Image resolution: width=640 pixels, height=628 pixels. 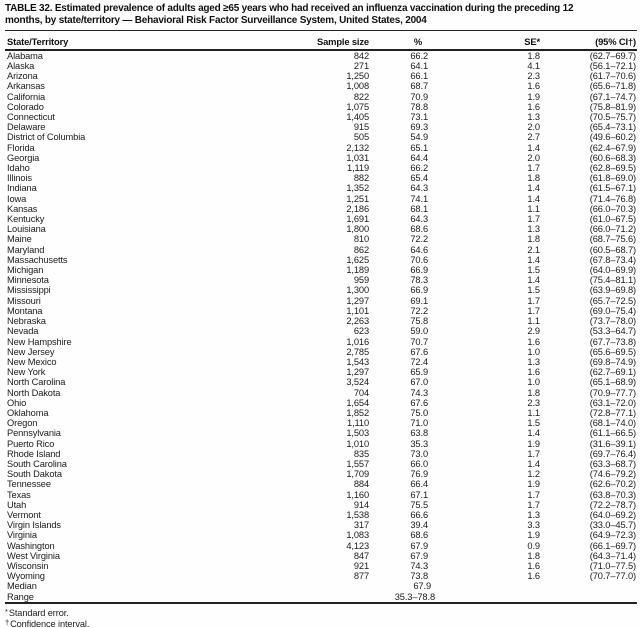 I want to click on territory-cell: New Mexico, so click(x=32, y=361).